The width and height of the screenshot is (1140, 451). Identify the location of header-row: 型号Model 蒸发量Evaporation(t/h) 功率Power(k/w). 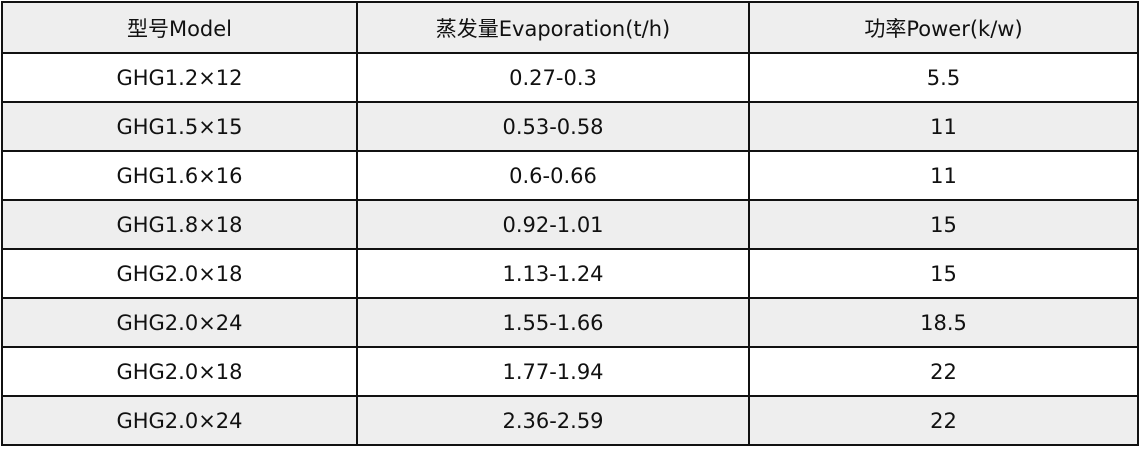
(570, 27).